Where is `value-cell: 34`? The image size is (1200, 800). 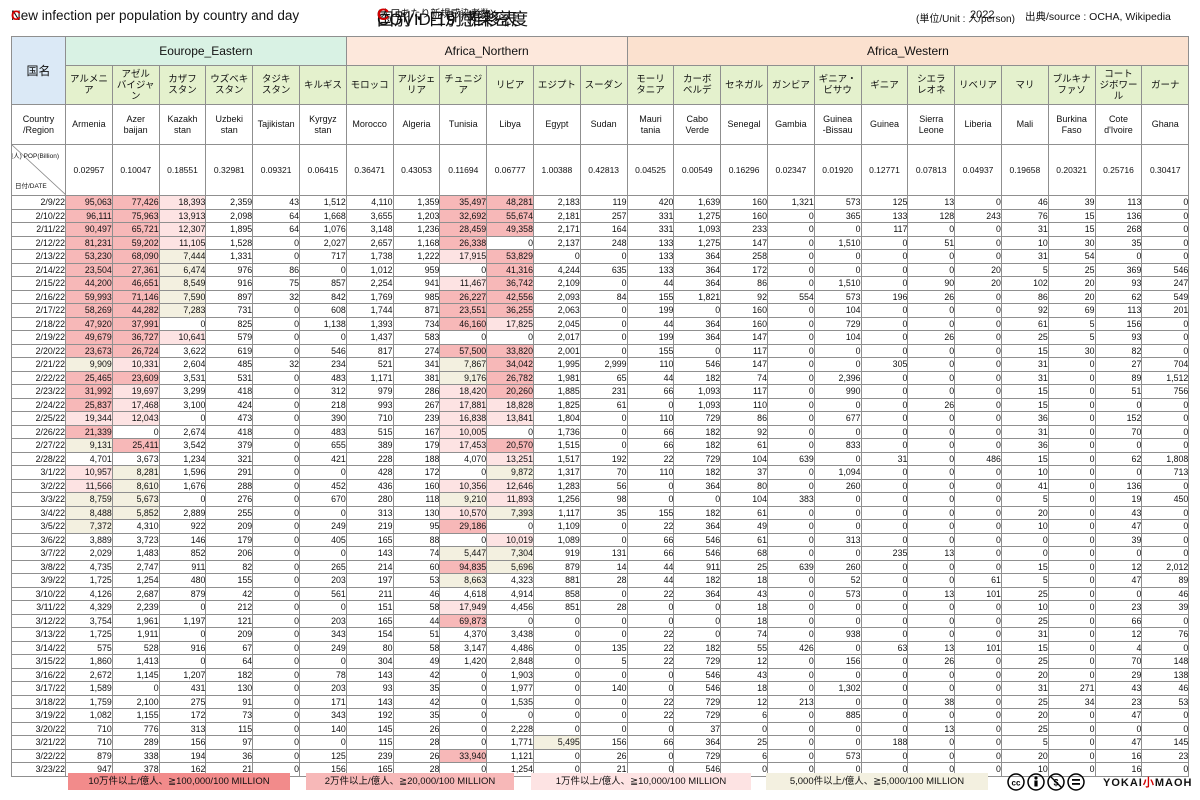
value-cell: 34 is located at coordinates (1071, 701).